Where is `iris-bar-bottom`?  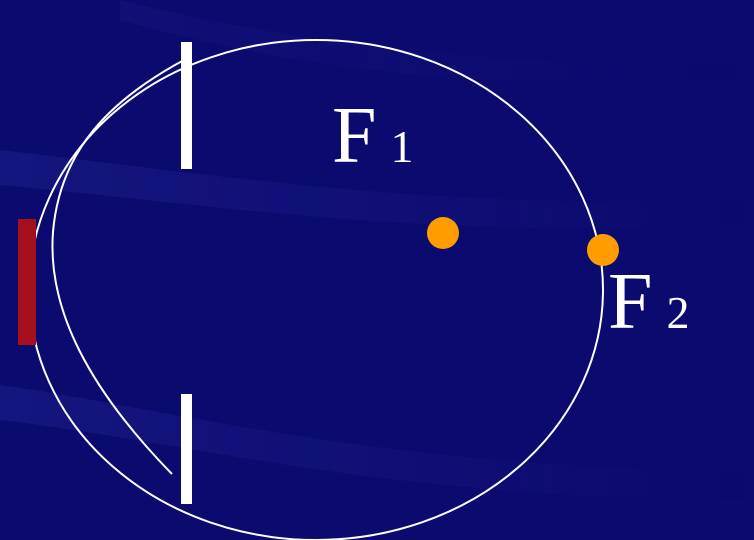 iris-bar-bottom is located at coordinates (186, 449).